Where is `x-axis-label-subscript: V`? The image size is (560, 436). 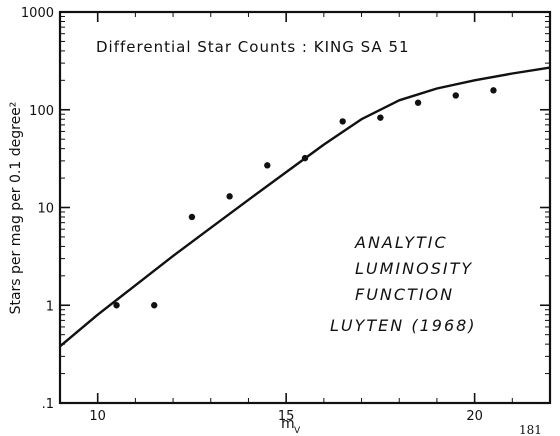 x-axis-label-subscript: V is located at coordinates (297, 431).